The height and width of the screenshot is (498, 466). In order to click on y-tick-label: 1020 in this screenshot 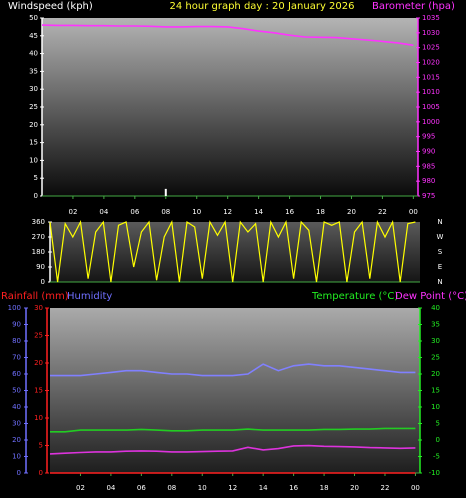, I will do `click(431, 63)`.